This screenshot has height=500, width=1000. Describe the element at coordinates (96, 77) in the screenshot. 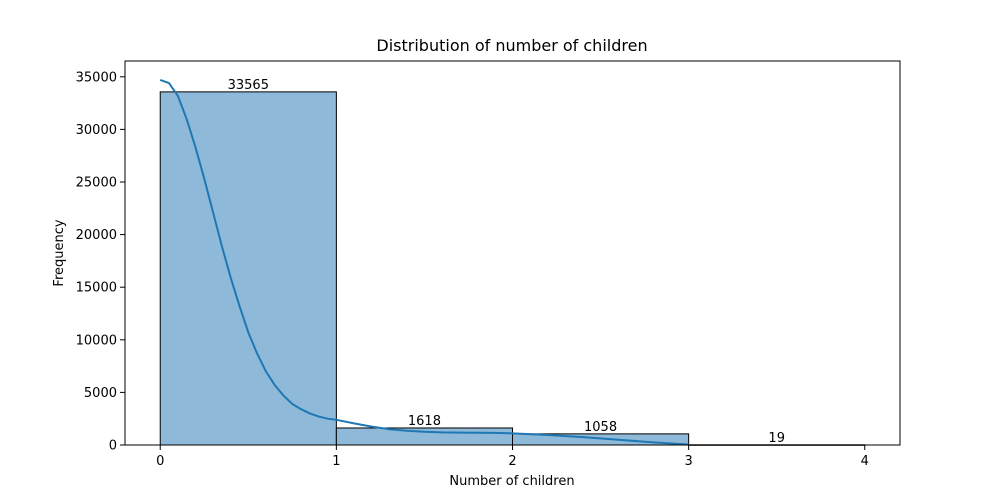

I see `y-tick-label: 35000` at that location.